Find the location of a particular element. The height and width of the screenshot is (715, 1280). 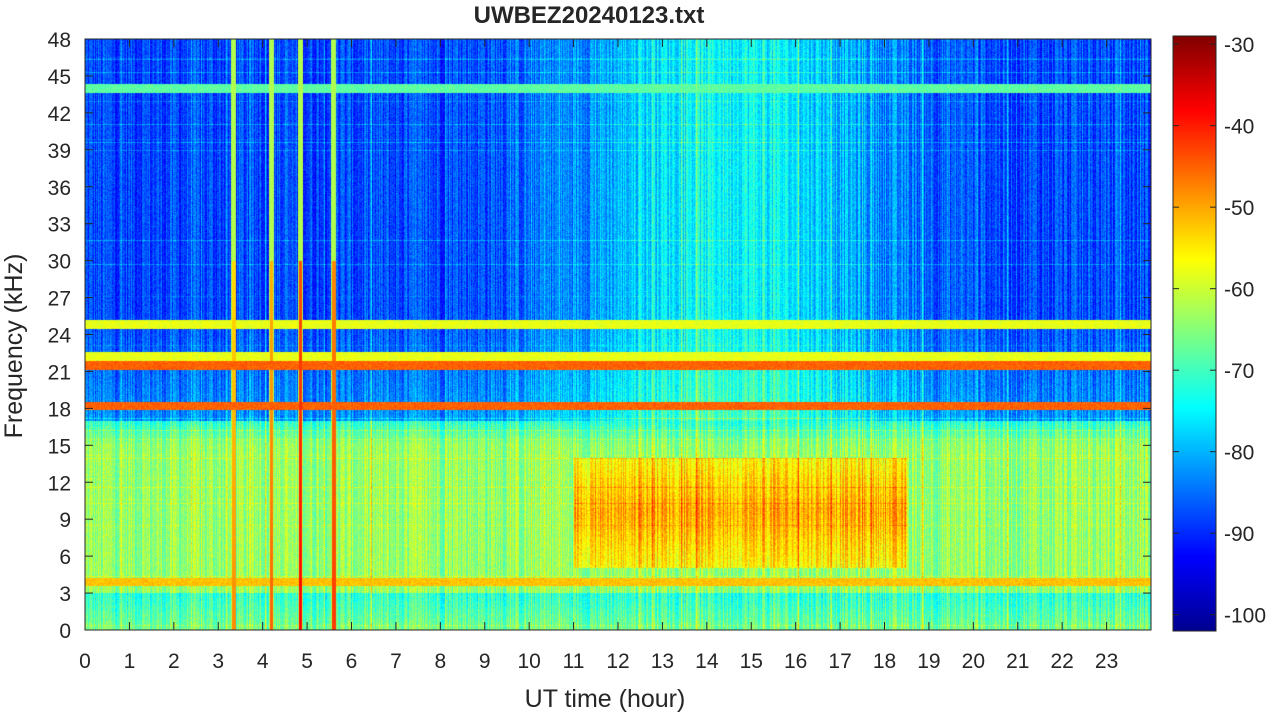

x-tick-label: 7 is located at coordinates (396, 661).